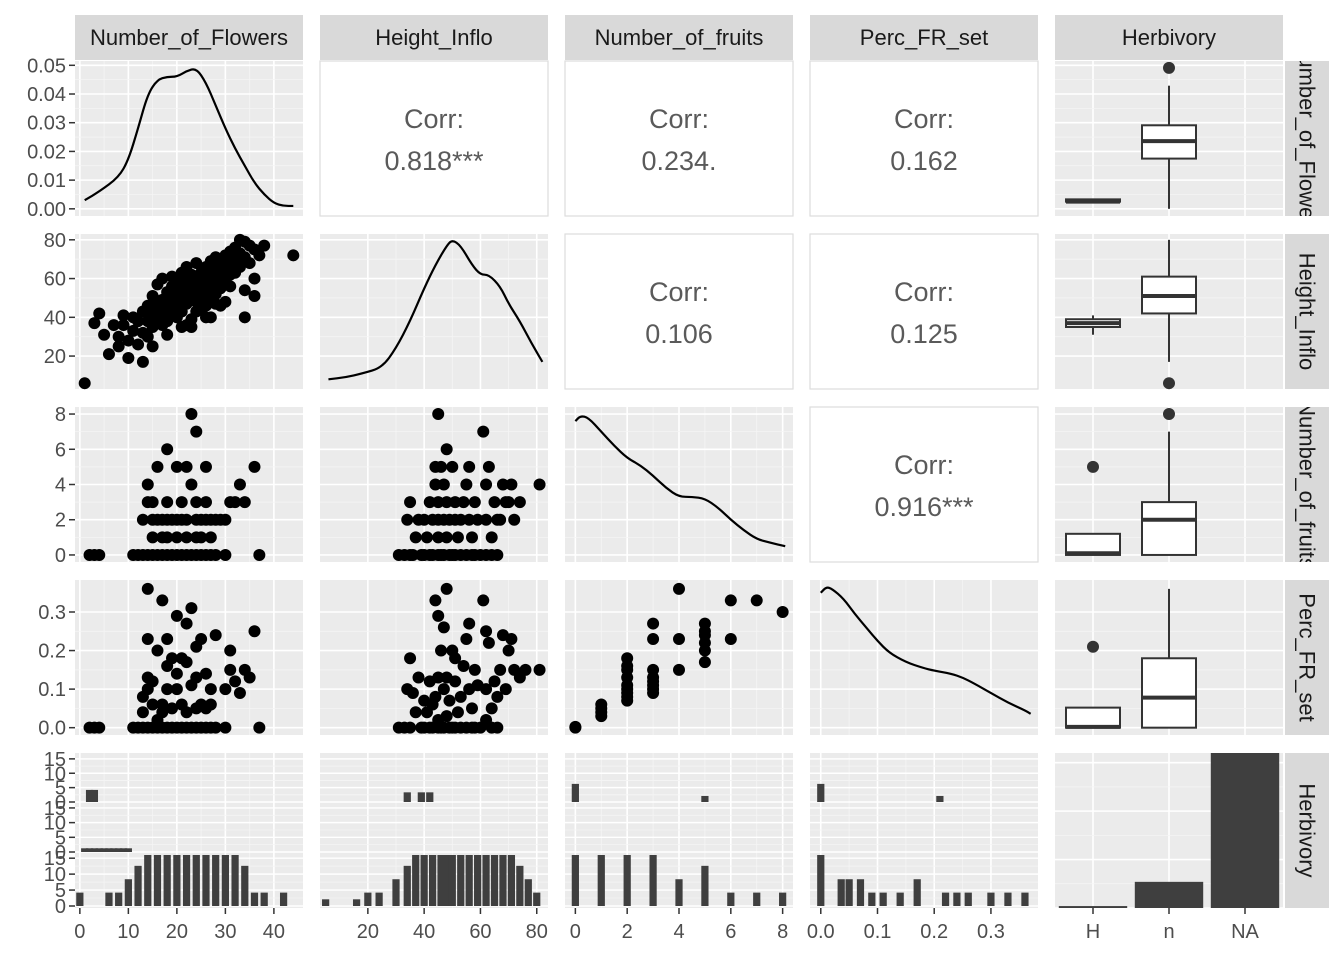  What do you see at coordinates (878, 932) in the screenshot?
I see `x-tick-label: 0.1` at bounding box center [878, 932].